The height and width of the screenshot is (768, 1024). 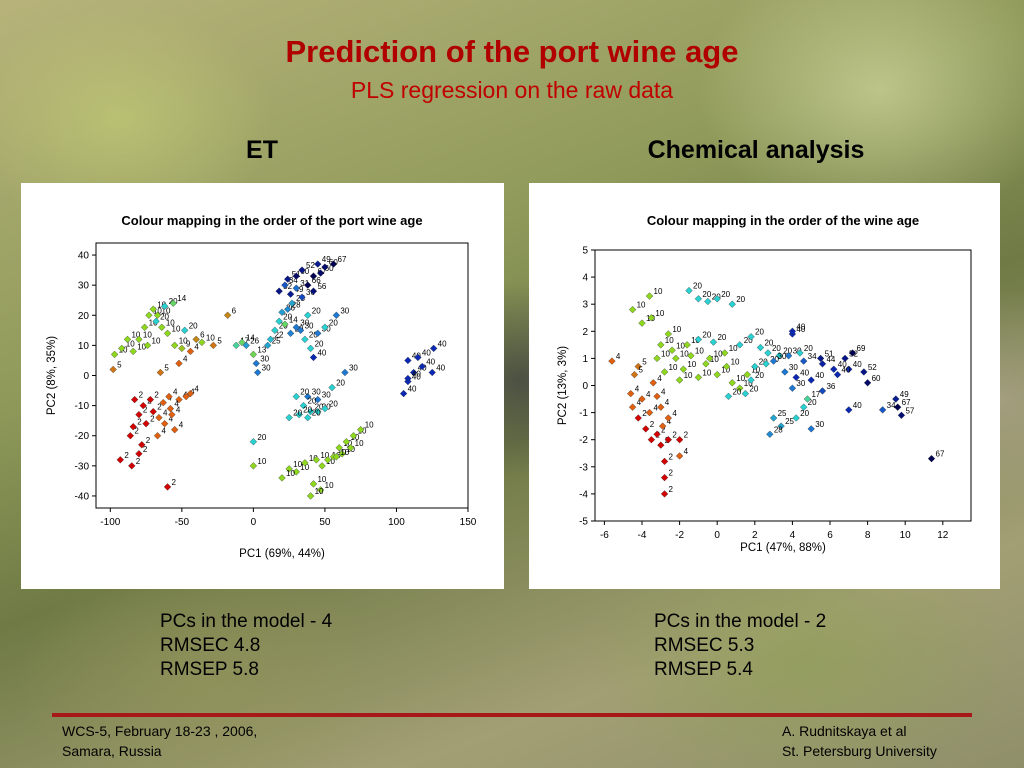 I want to click on et-y-axis-label: PC2 (8%, 35%), so click(x=52, y=375).